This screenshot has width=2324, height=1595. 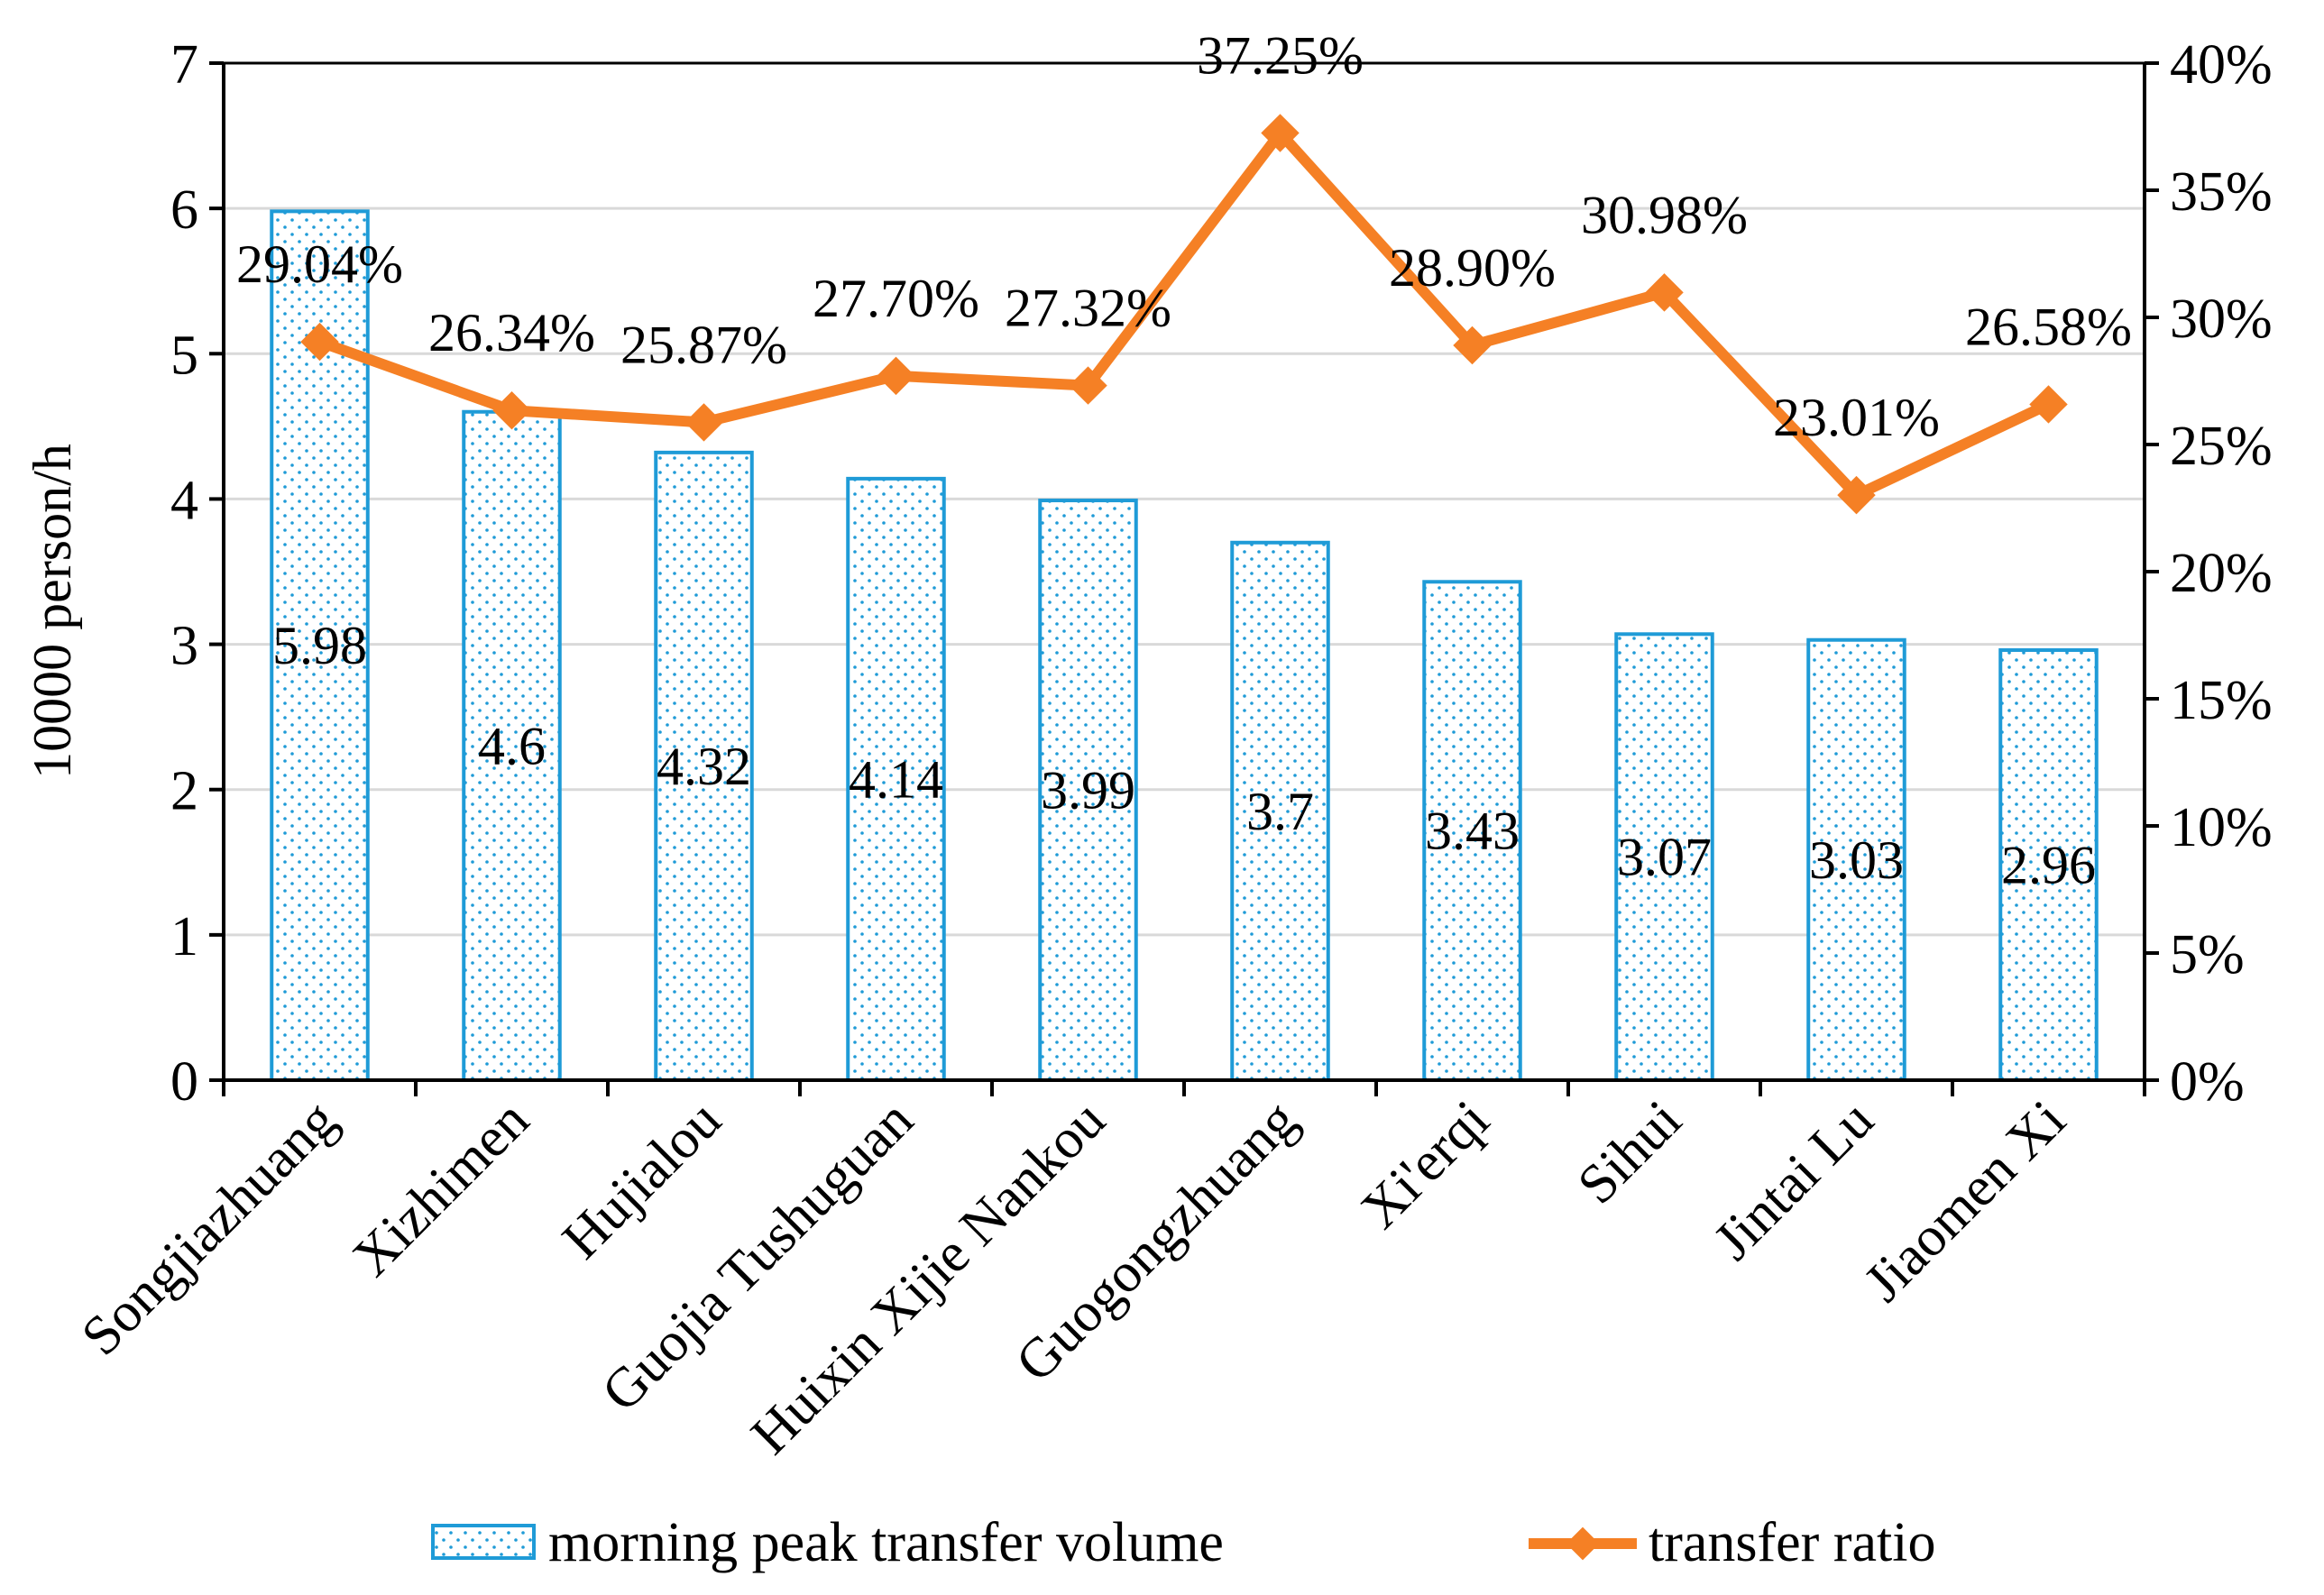 I want to click on ratio-value-label: 30.98%, so click(x=1664, y=214).